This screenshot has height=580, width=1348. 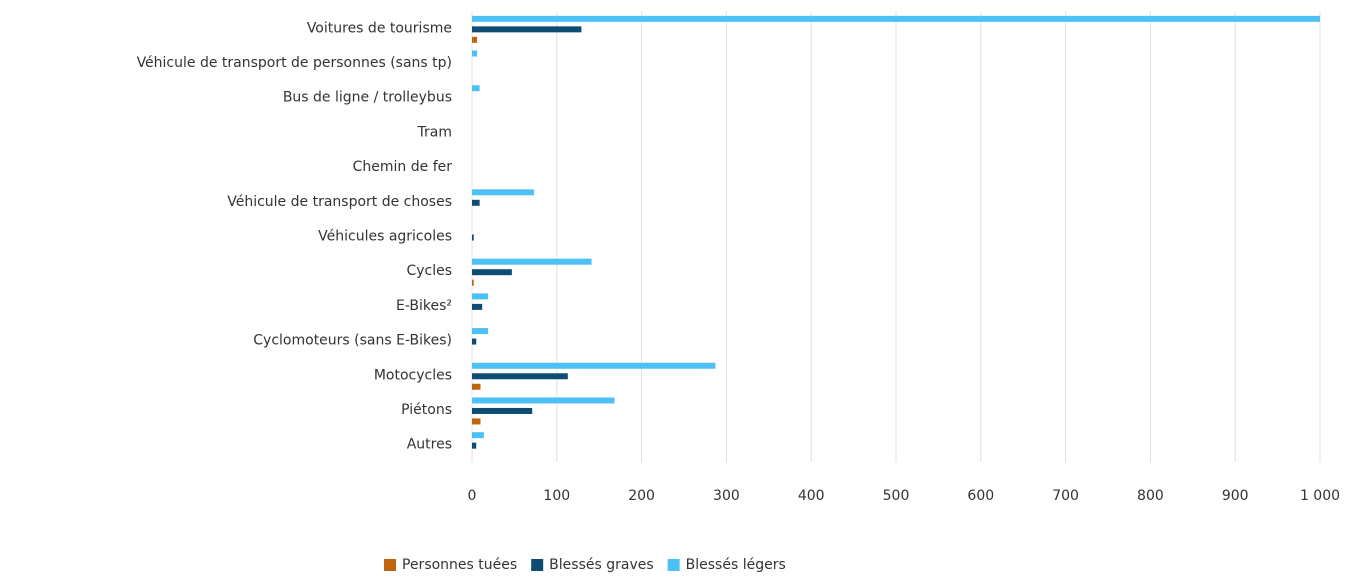 What do you see at coordinates (1150, 496) in the screenshot?
I see `x-tick-label: 800` at bounding box center [1150, 496].